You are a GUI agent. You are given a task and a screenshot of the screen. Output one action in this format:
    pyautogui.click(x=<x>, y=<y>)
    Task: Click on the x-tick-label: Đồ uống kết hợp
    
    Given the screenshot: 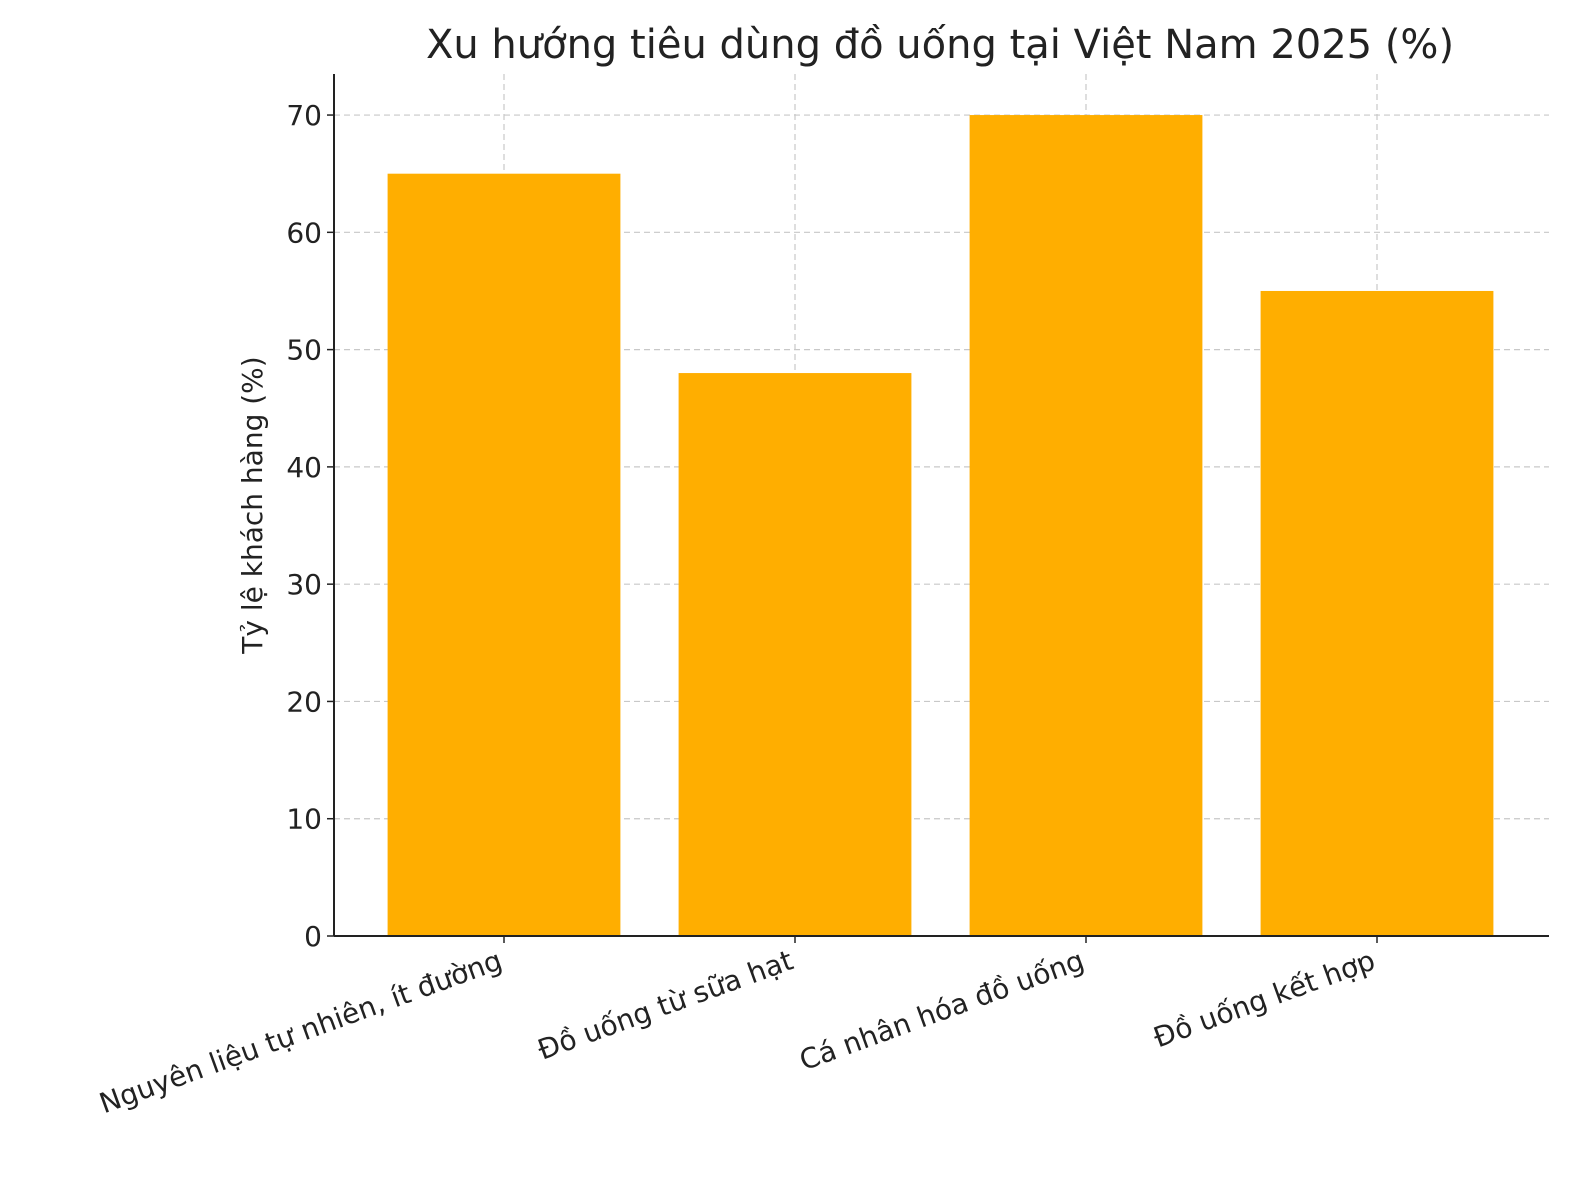 What is the action you would take?
    pyautogui.click(x=1264, y=999)
    